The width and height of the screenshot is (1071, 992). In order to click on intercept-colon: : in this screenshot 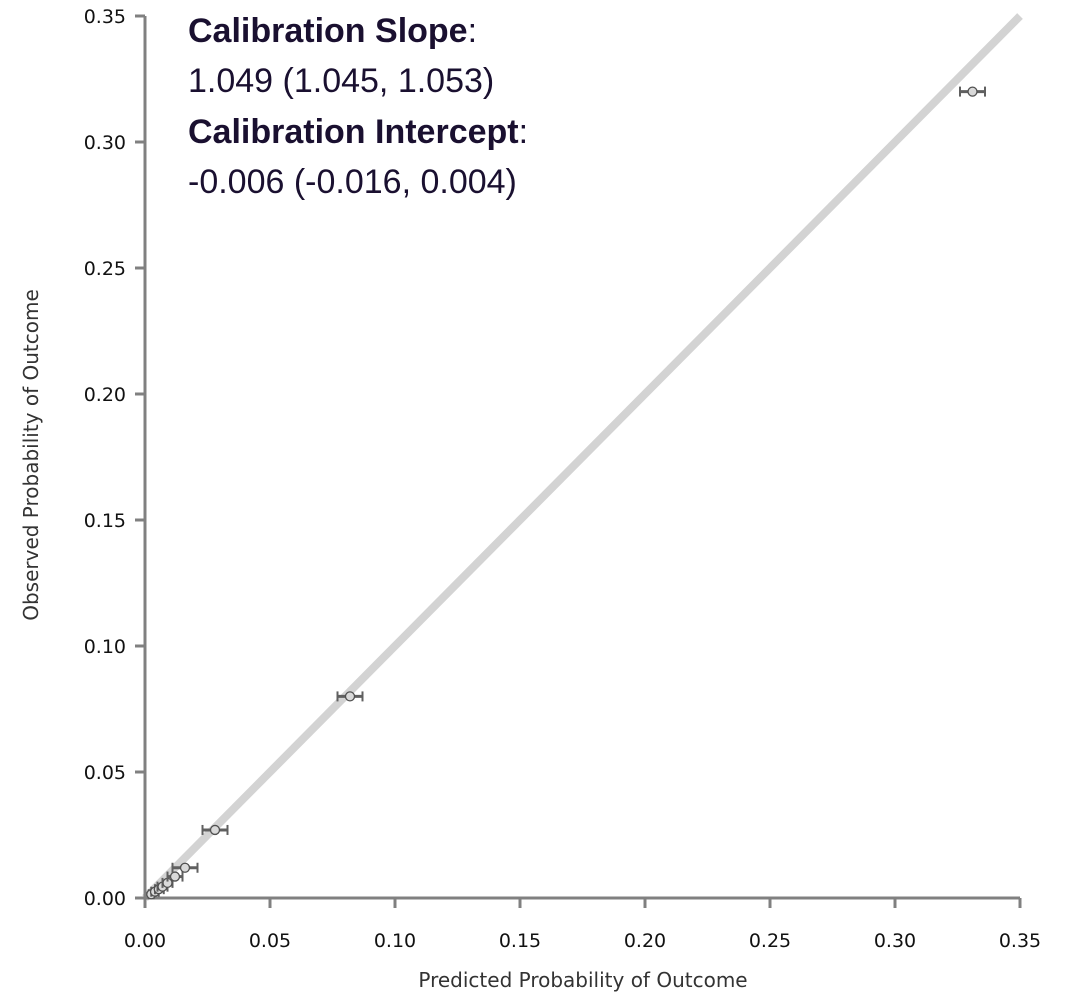, I will do `click(523, 132)`.